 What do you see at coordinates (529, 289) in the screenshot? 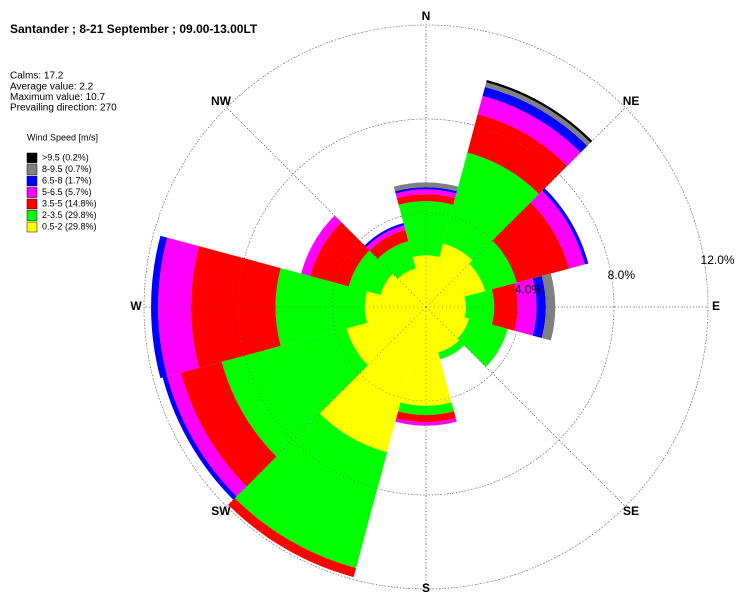
I see `ring-label: 4.0%` at bounding box center [529, 289].